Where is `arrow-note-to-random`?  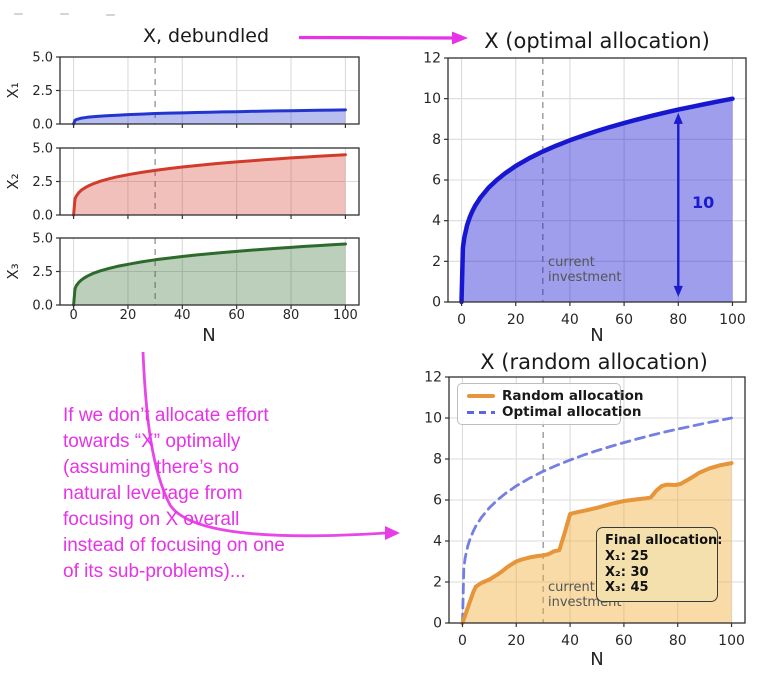
arrow-note-to-random is located at coordinates (264, 444).